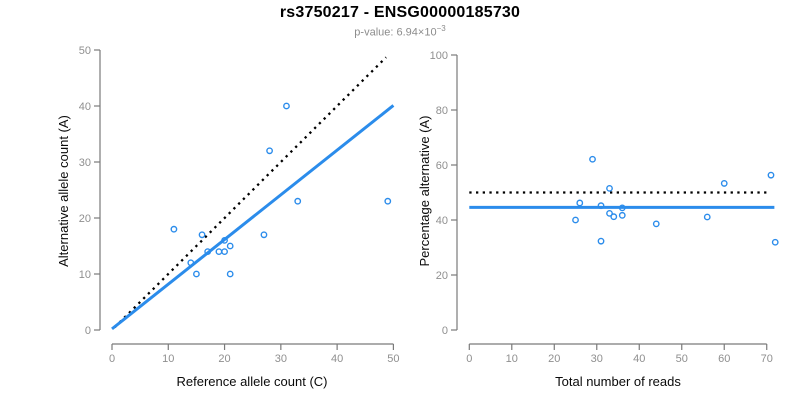 Image resolution: width=800 pixels, height=400 pixels. Describe the element at coordinates (442, 166) in the screenshot. I see `y-tick-label: 60` at that location.